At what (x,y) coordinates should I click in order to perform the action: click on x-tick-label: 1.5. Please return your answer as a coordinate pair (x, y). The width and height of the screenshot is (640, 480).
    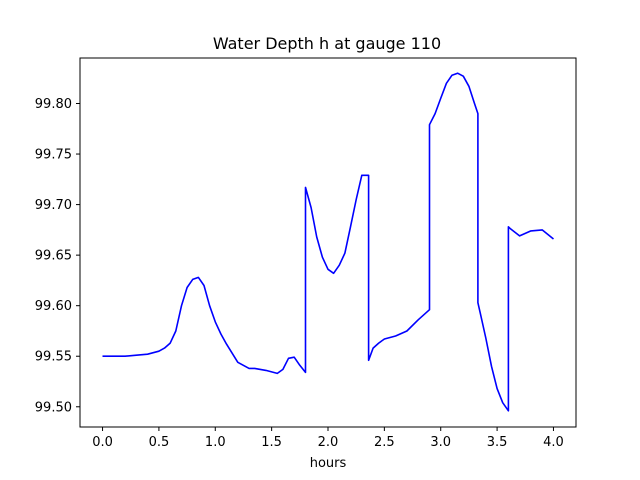
    Looking at the image, I should click on (271, 442).